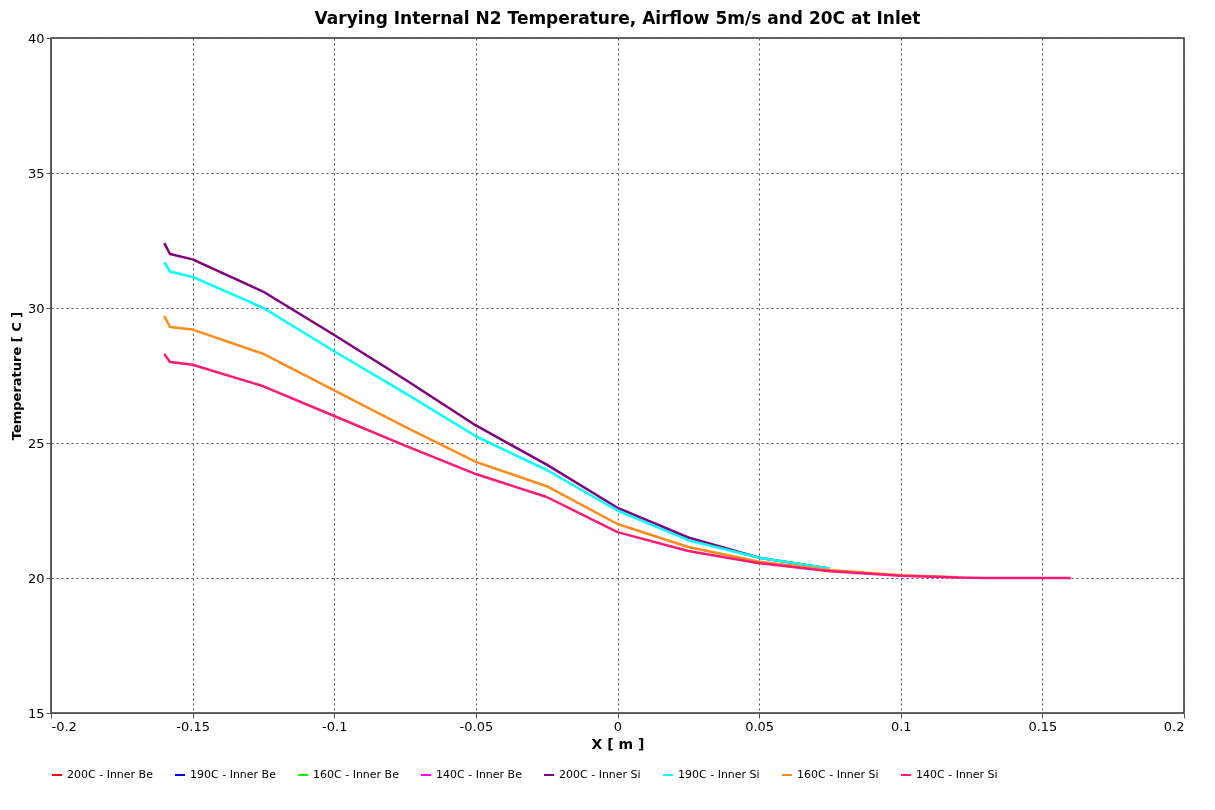  Describe the element at coordinates (957, 774) in the screenshot. I see `legend-label: 140C - Inner Si` at that location.